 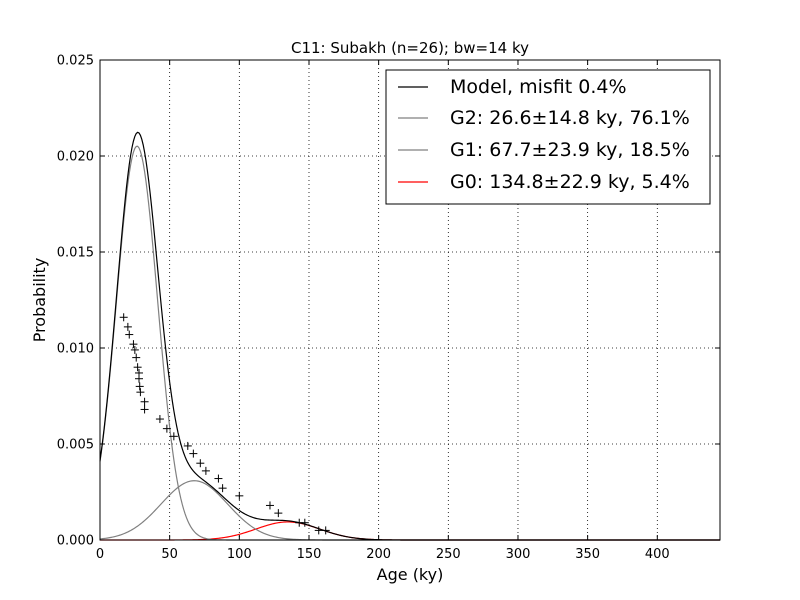 What do you see at coordinates (39, 300) in the screenshot?
I see `y-axis-label: Probability` at bounding box center [39, 300].